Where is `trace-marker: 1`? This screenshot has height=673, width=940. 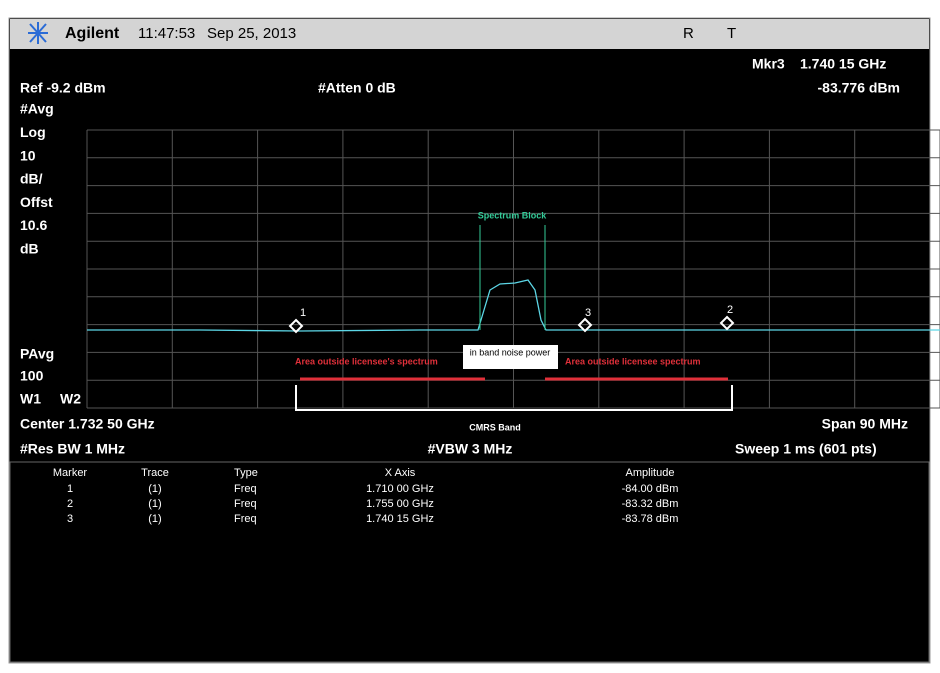
trace-marker: 1 is located at coordinates (303, 313).